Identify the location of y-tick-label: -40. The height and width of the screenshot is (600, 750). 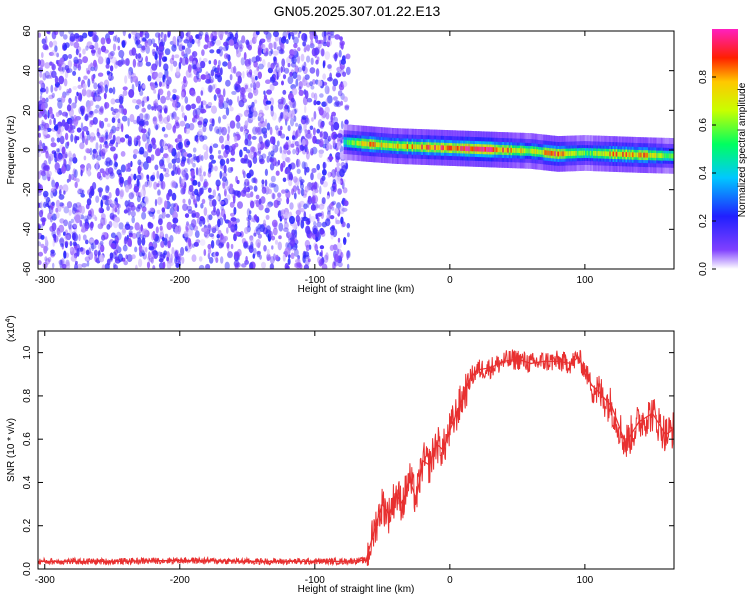
(27, 229).